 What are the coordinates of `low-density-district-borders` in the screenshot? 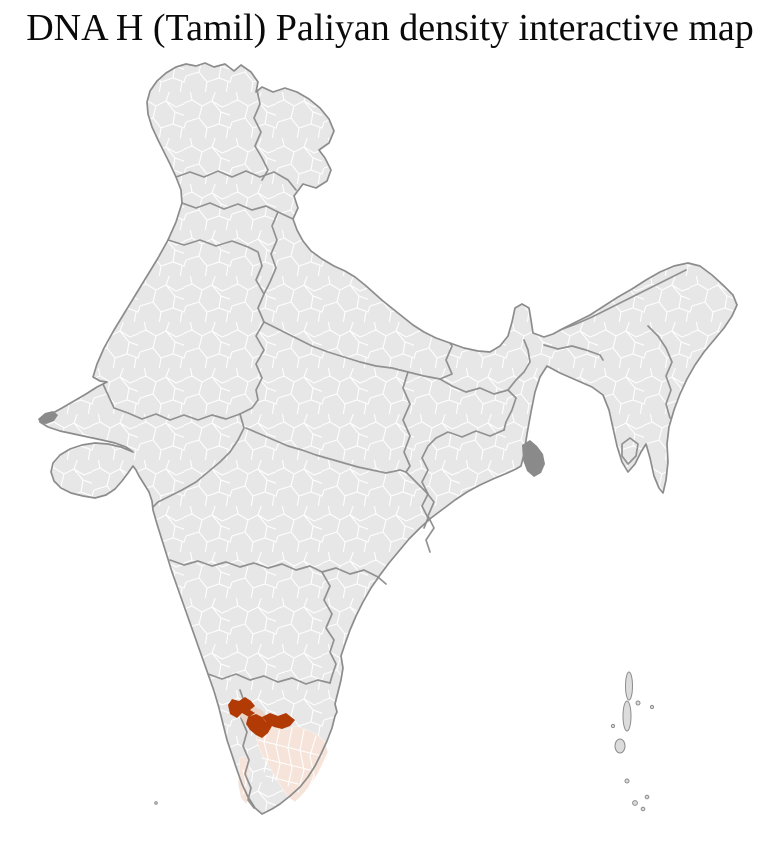 It's located at (282, 760).